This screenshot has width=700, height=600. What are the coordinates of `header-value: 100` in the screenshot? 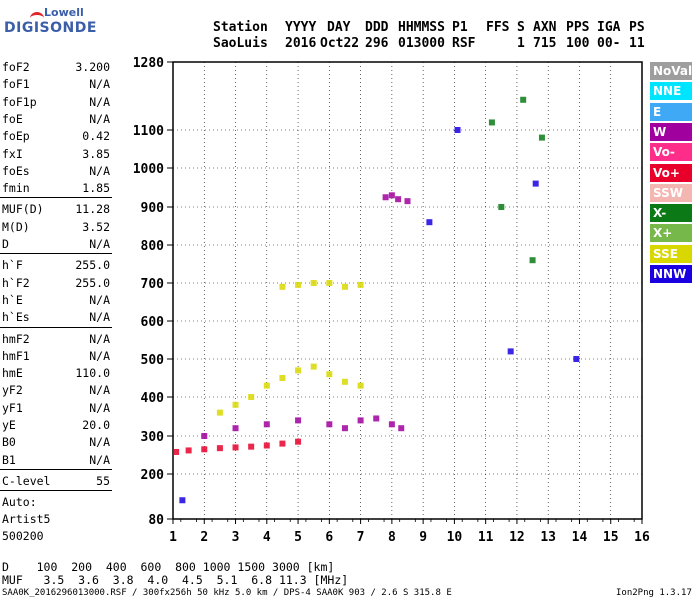 It's located at (578, 43).